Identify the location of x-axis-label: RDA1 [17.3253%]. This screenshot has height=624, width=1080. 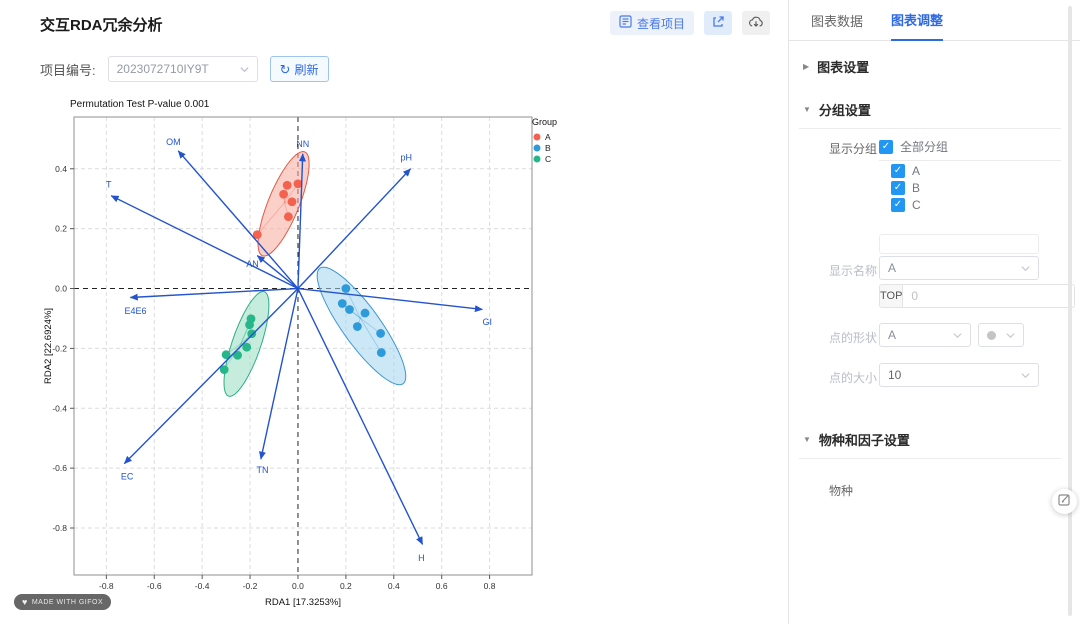
(303, 602).